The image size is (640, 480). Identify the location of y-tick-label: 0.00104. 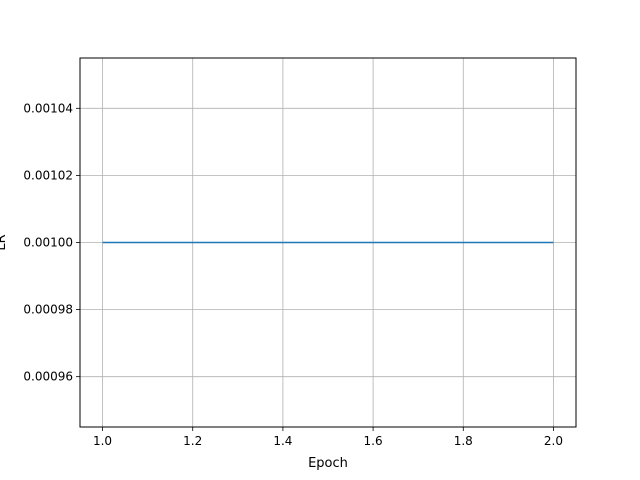
(48, 108).